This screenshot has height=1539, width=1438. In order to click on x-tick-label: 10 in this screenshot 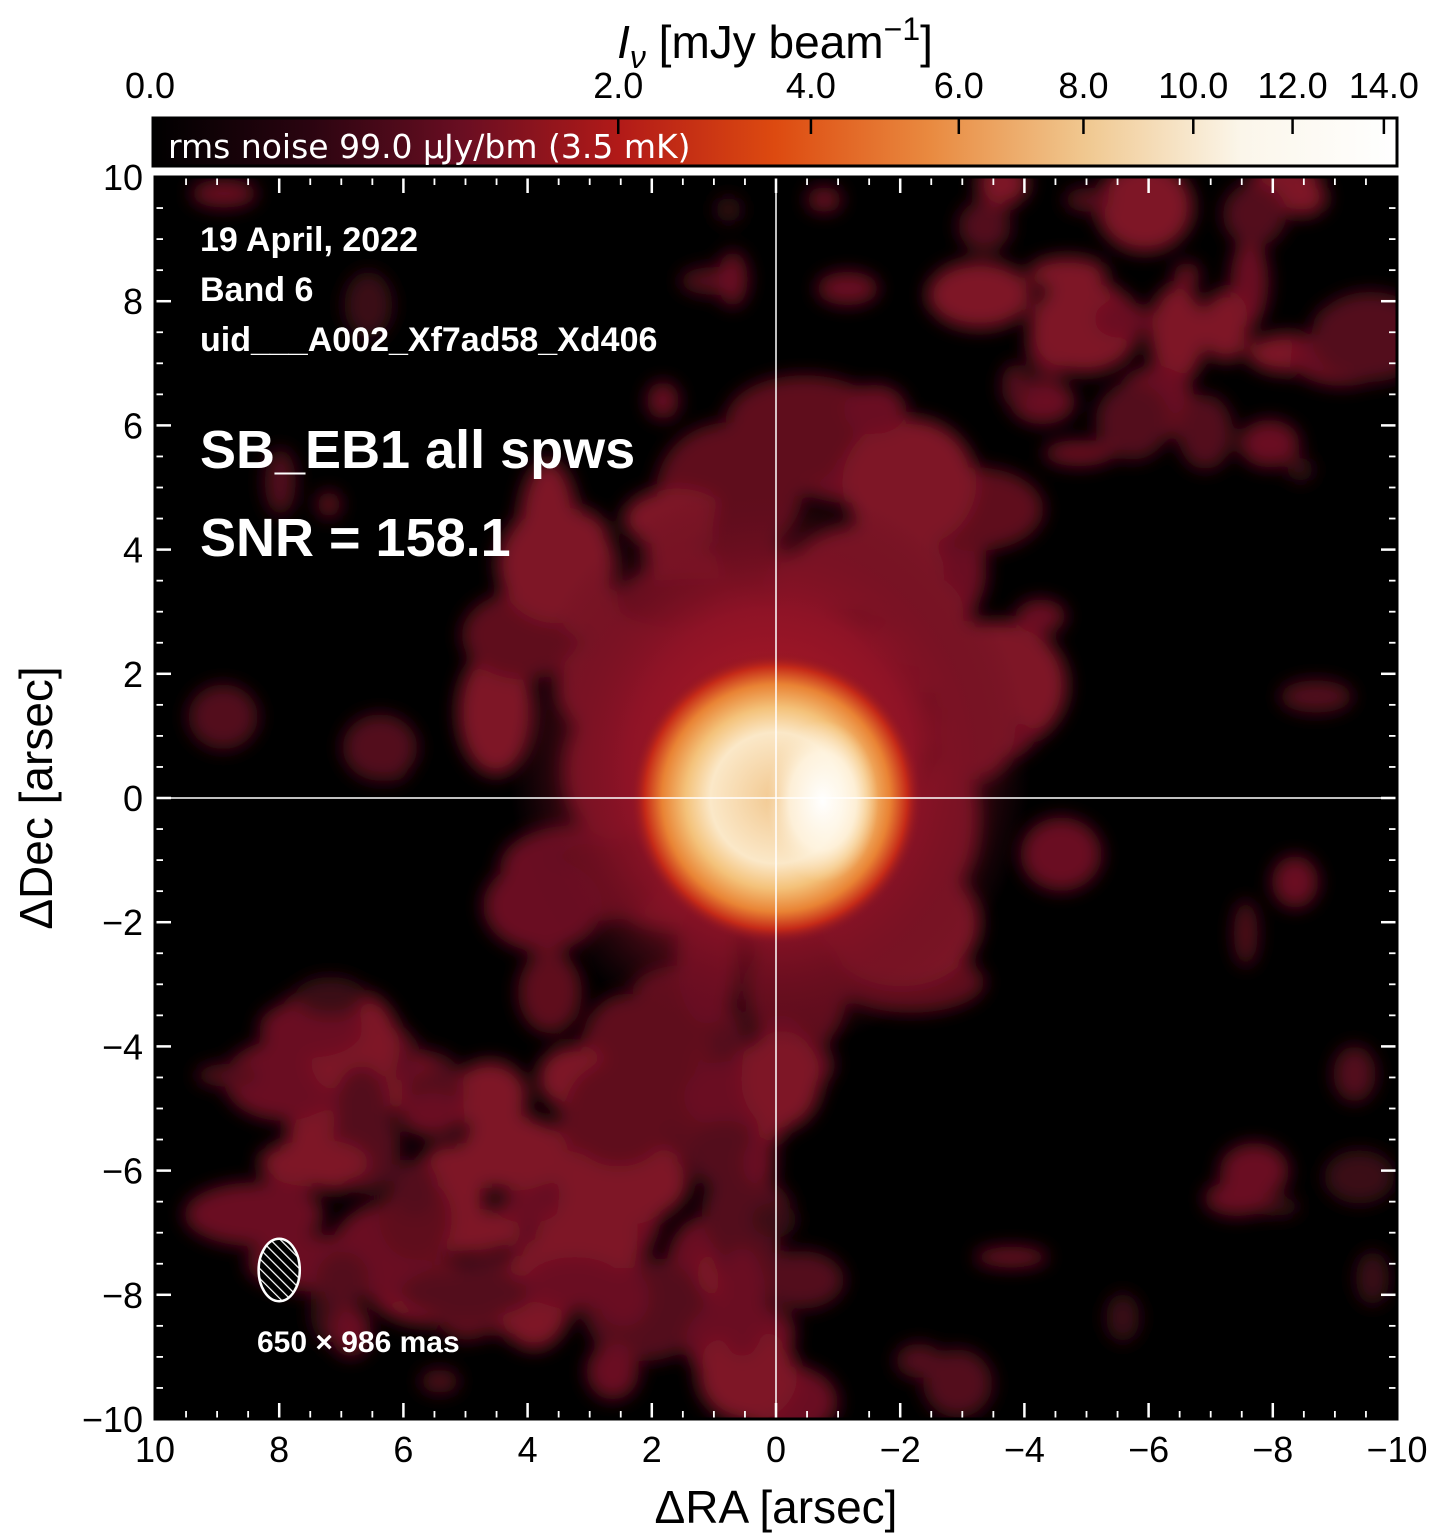, I will do `click(155, 1449)`.